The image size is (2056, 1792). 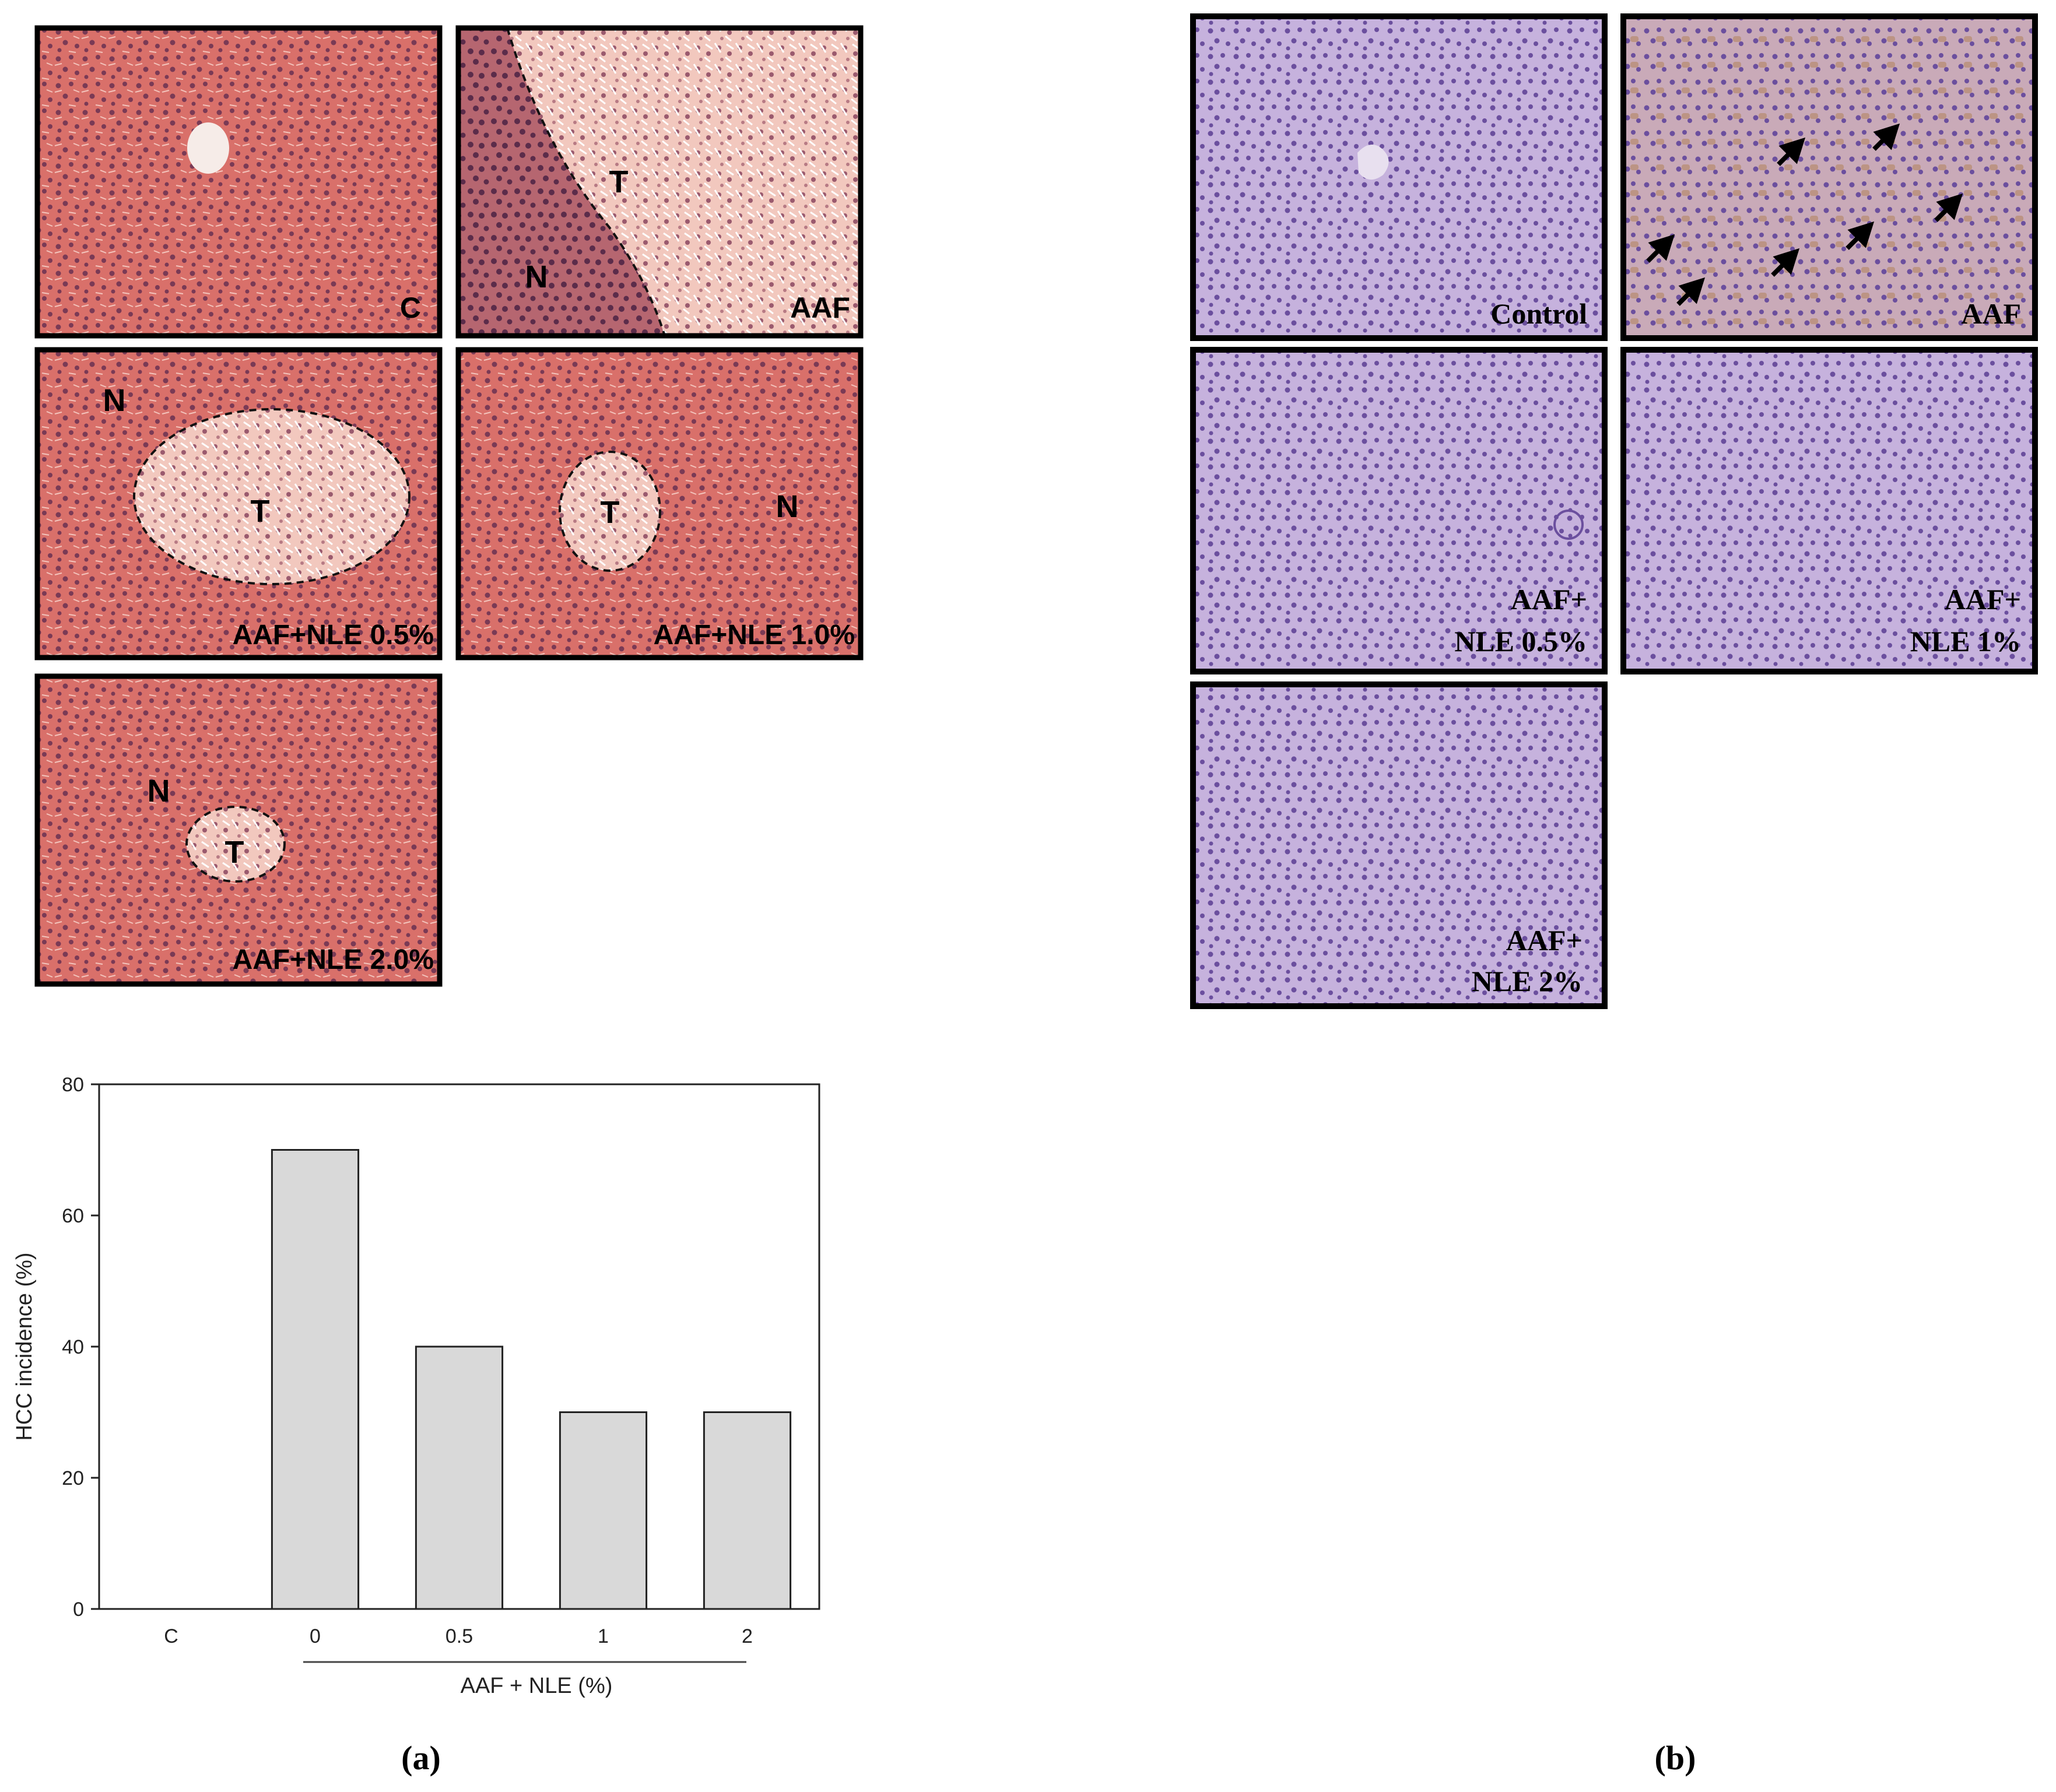 I want to click on positive-stain-arrows, so click(x=1804, y=215).